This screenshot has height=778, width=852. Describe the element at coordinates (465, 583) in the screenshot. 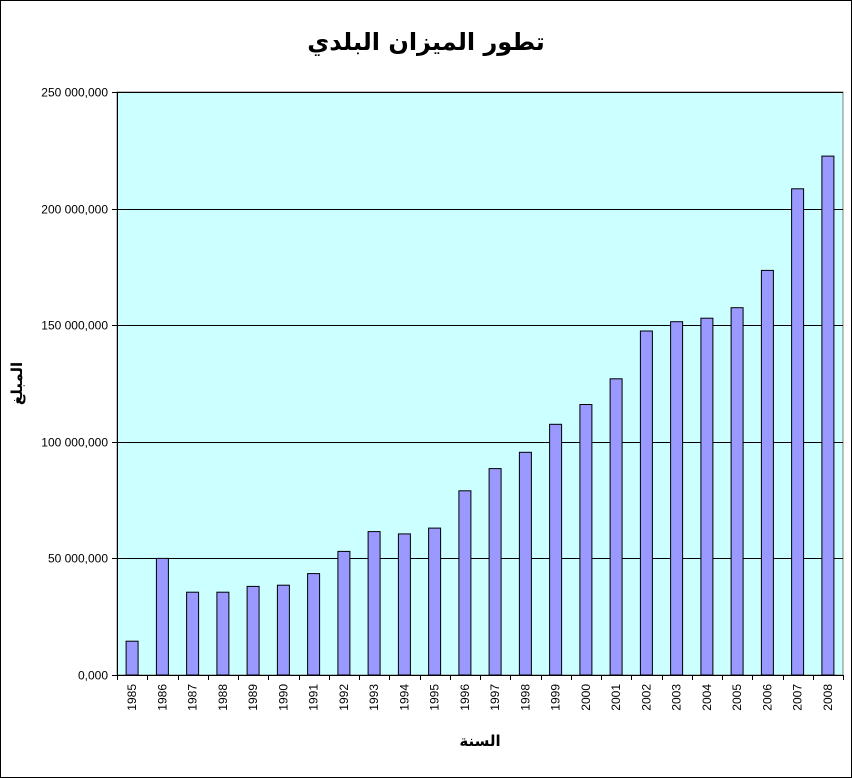

I see `bar-1996` at that location.